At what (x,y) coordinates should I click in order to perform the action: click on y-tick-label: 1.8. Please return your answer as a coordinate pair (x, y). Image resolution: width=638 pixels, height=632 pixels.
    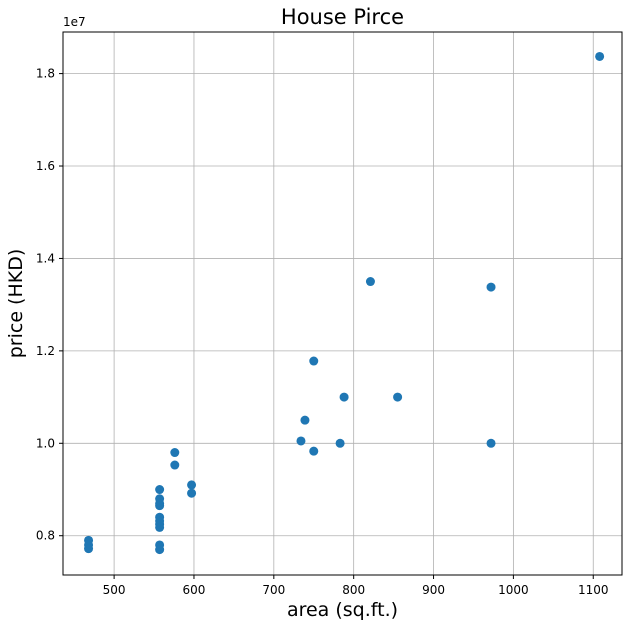
    Looking at the image, I should click on (45, 74).